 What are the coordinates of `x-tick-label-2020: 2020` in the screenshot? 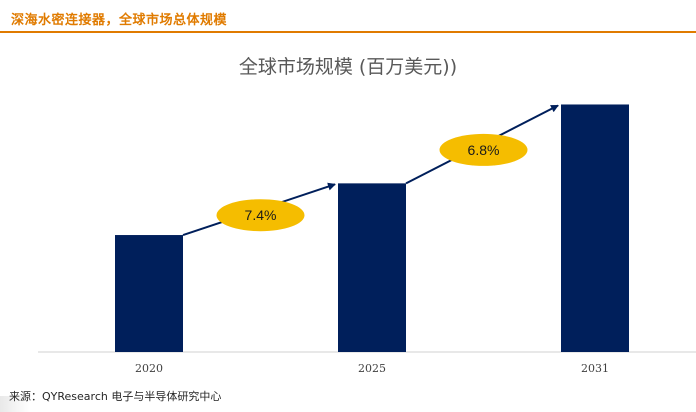 It's located at (149, 368).